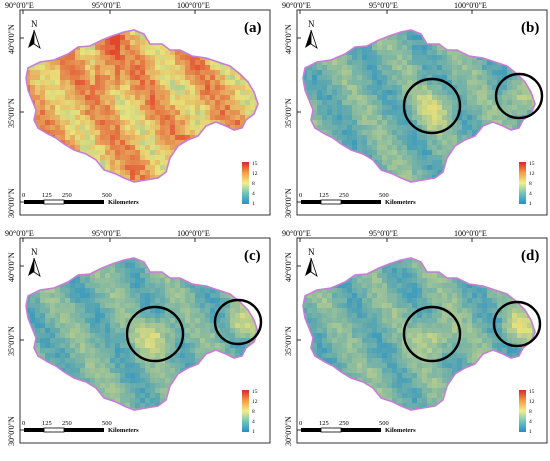  I want to click on panel-label: (a), so click(253, 28).